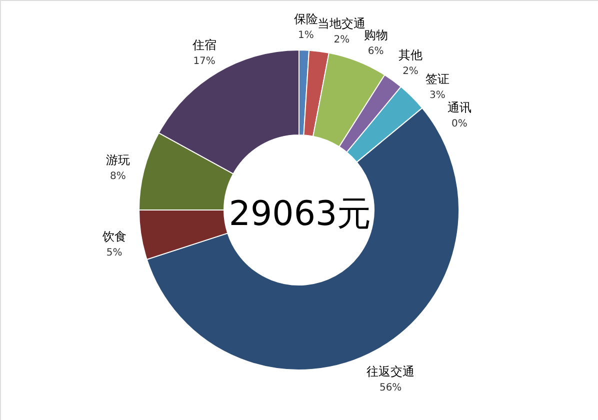  What do you see at coordinates (390, 371) in the screenshot?
I see `slice-label: 往返交通` at bounding box center [390, 371].